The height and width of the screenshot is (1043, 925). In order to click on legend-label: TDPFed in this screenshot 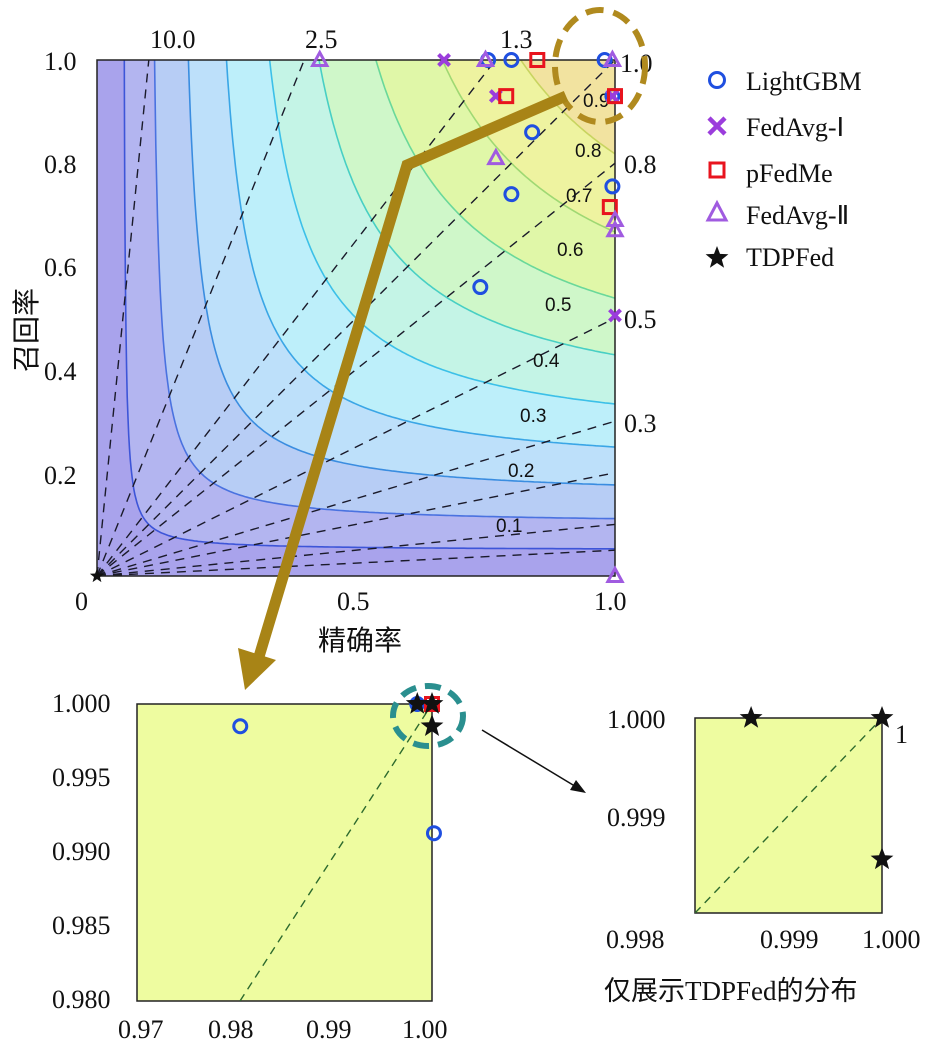, I will do `click(790, 257)`.